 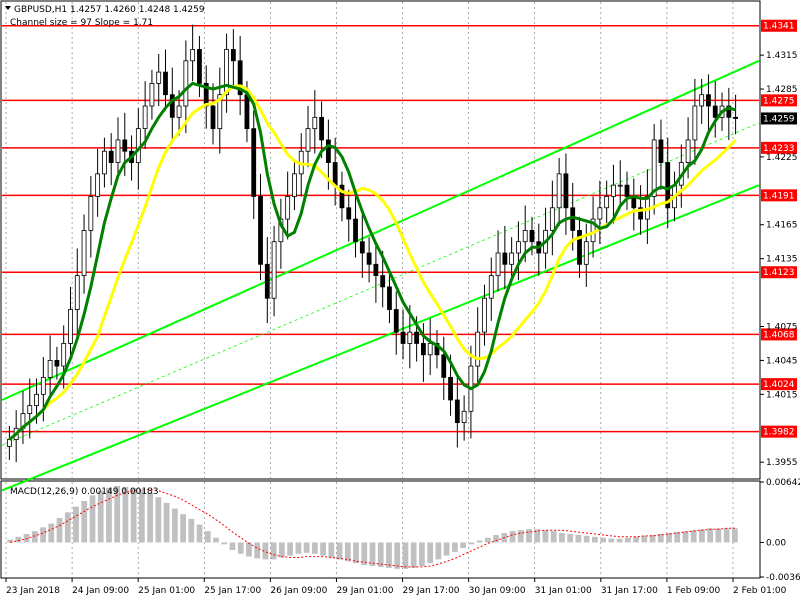 I want to click on y-tick-label: 1.4285, so click(x=782, y=90).